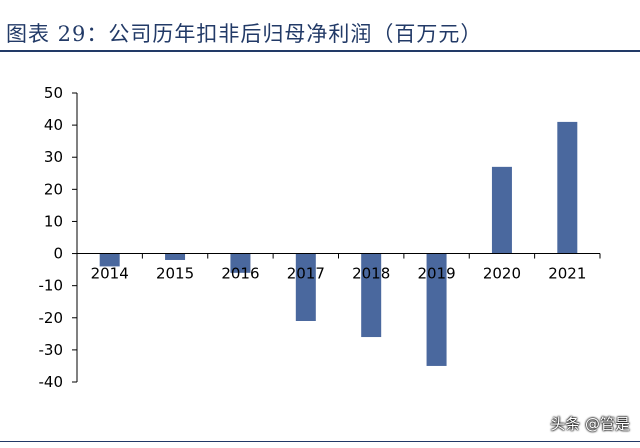  Describe the element at coordinates (51, 237) in the screenshot. I see `y-tick-labels: 50 40 30 20 10 0 -10 -20 -30 -40` at that location.